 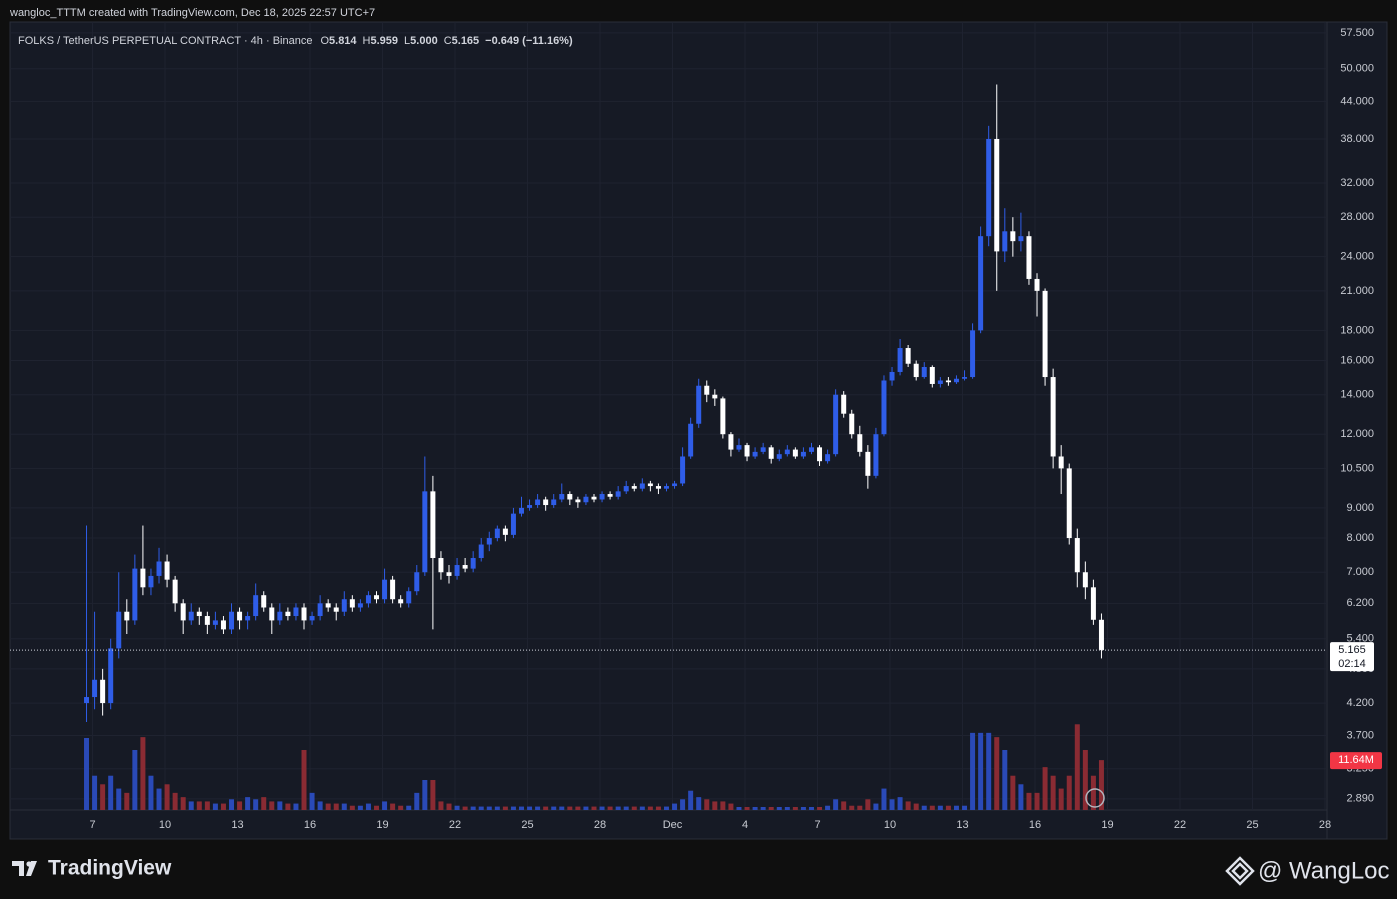 I want to click on legend-value: 5.000, so click(x=424, y=41).